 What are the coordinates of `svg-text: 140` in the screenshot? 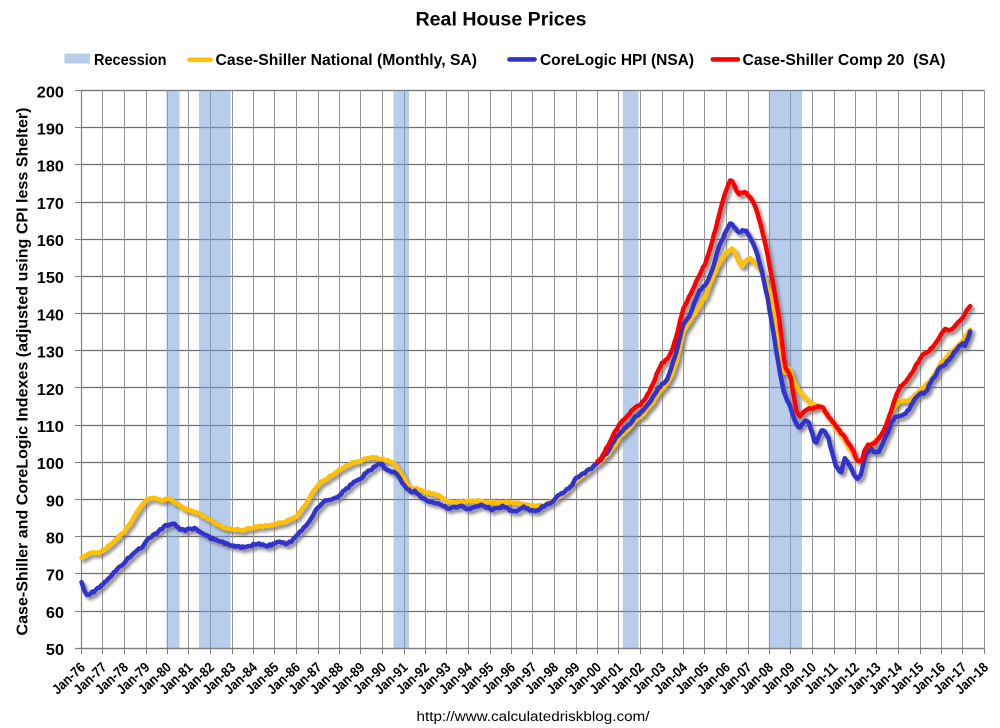 It's located at (50, 315).